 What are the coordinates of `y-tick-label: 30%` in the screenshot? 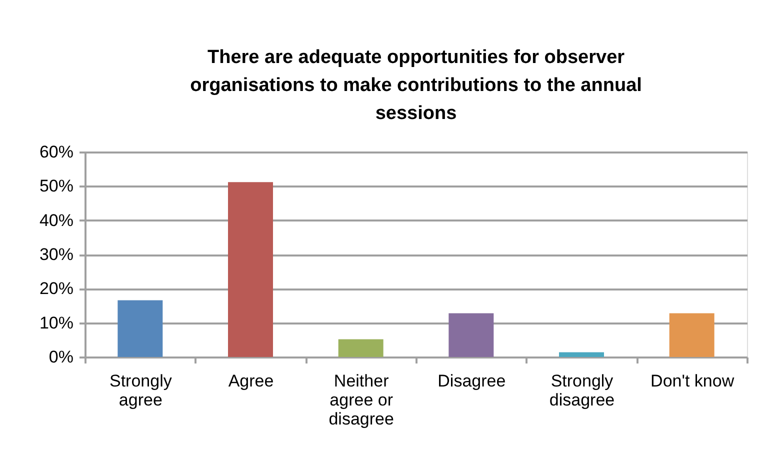 It's located at (56, 254).